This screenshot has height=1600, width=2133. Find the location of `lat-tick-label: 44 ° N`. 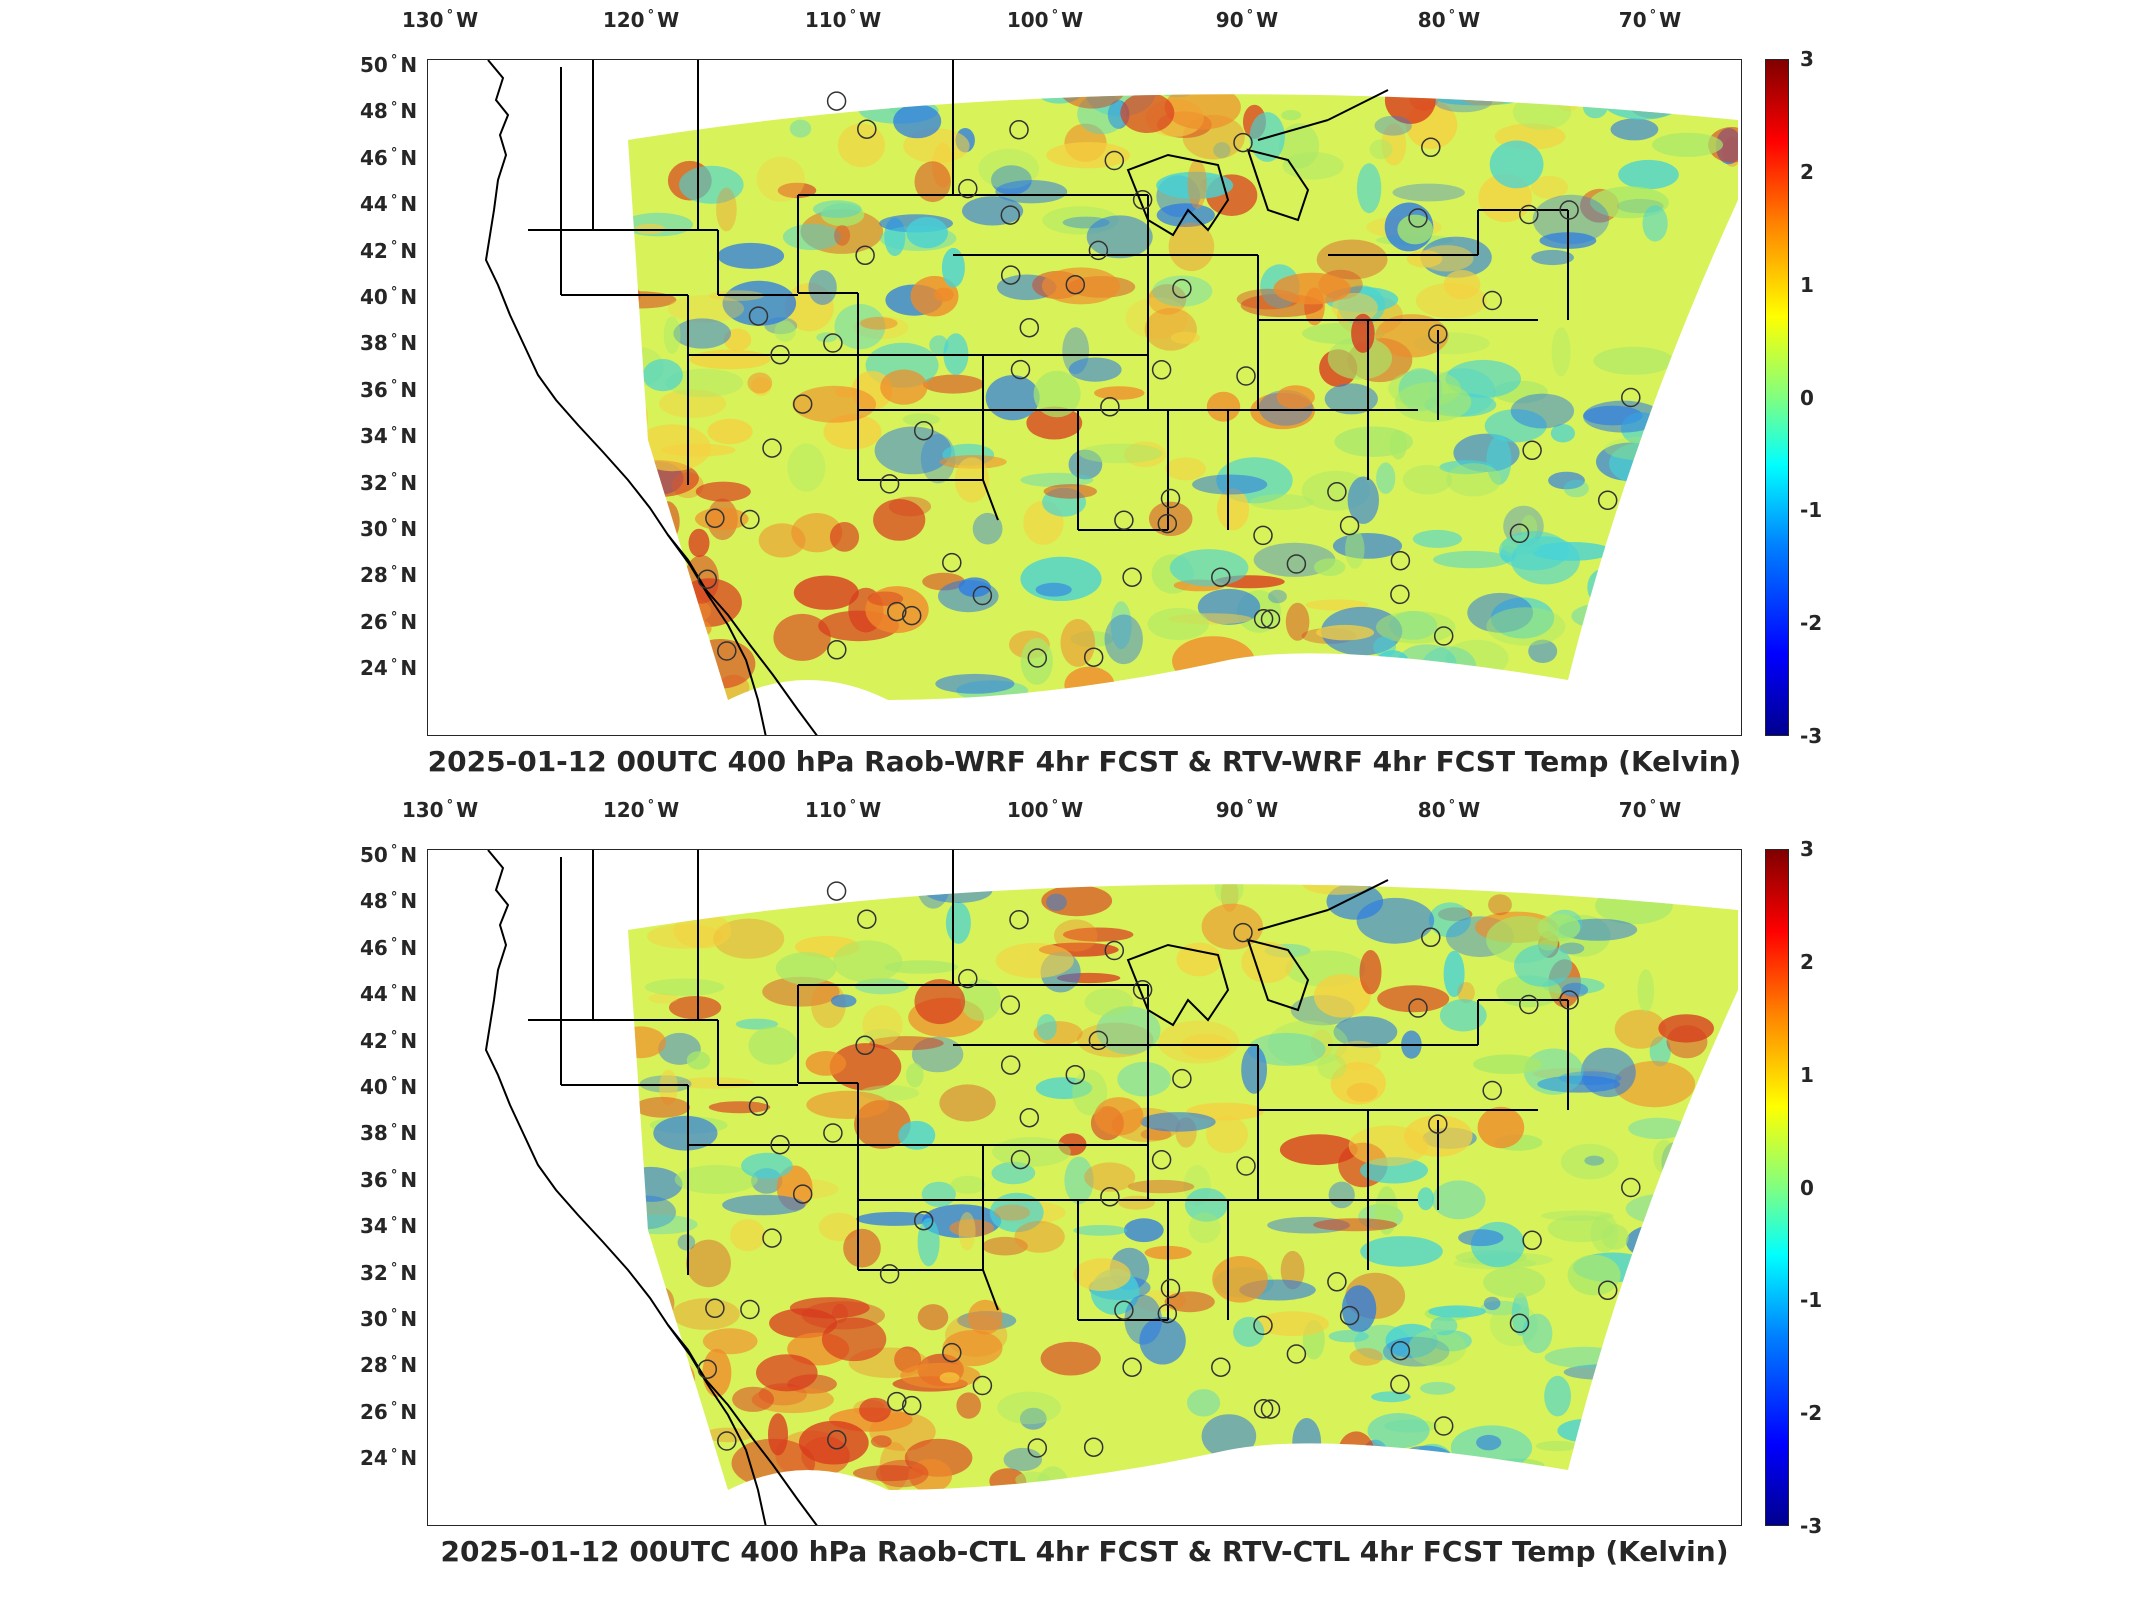

lat-tick-label: 44 ° N is located at coordinates (389, 994).